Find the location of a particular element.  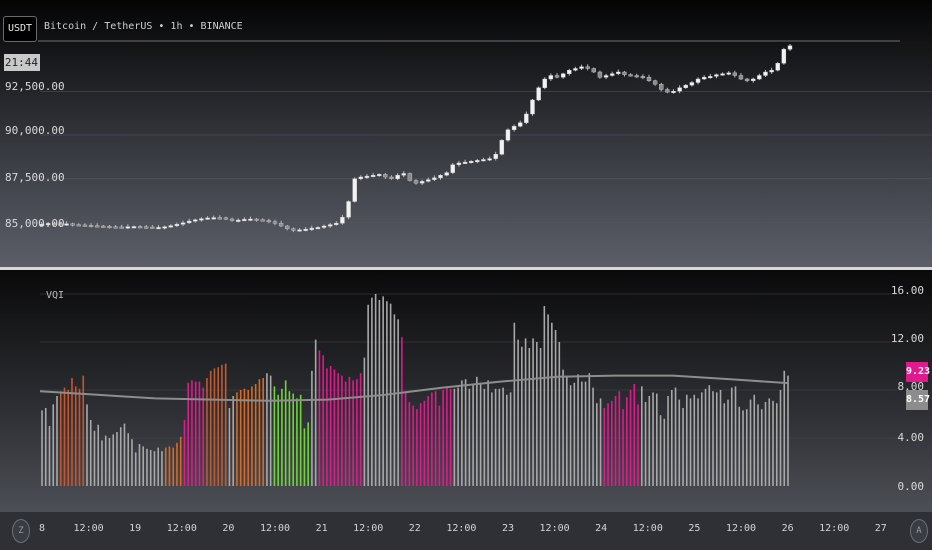

time-axis-label: 20 is located at coordinates (228, 528).